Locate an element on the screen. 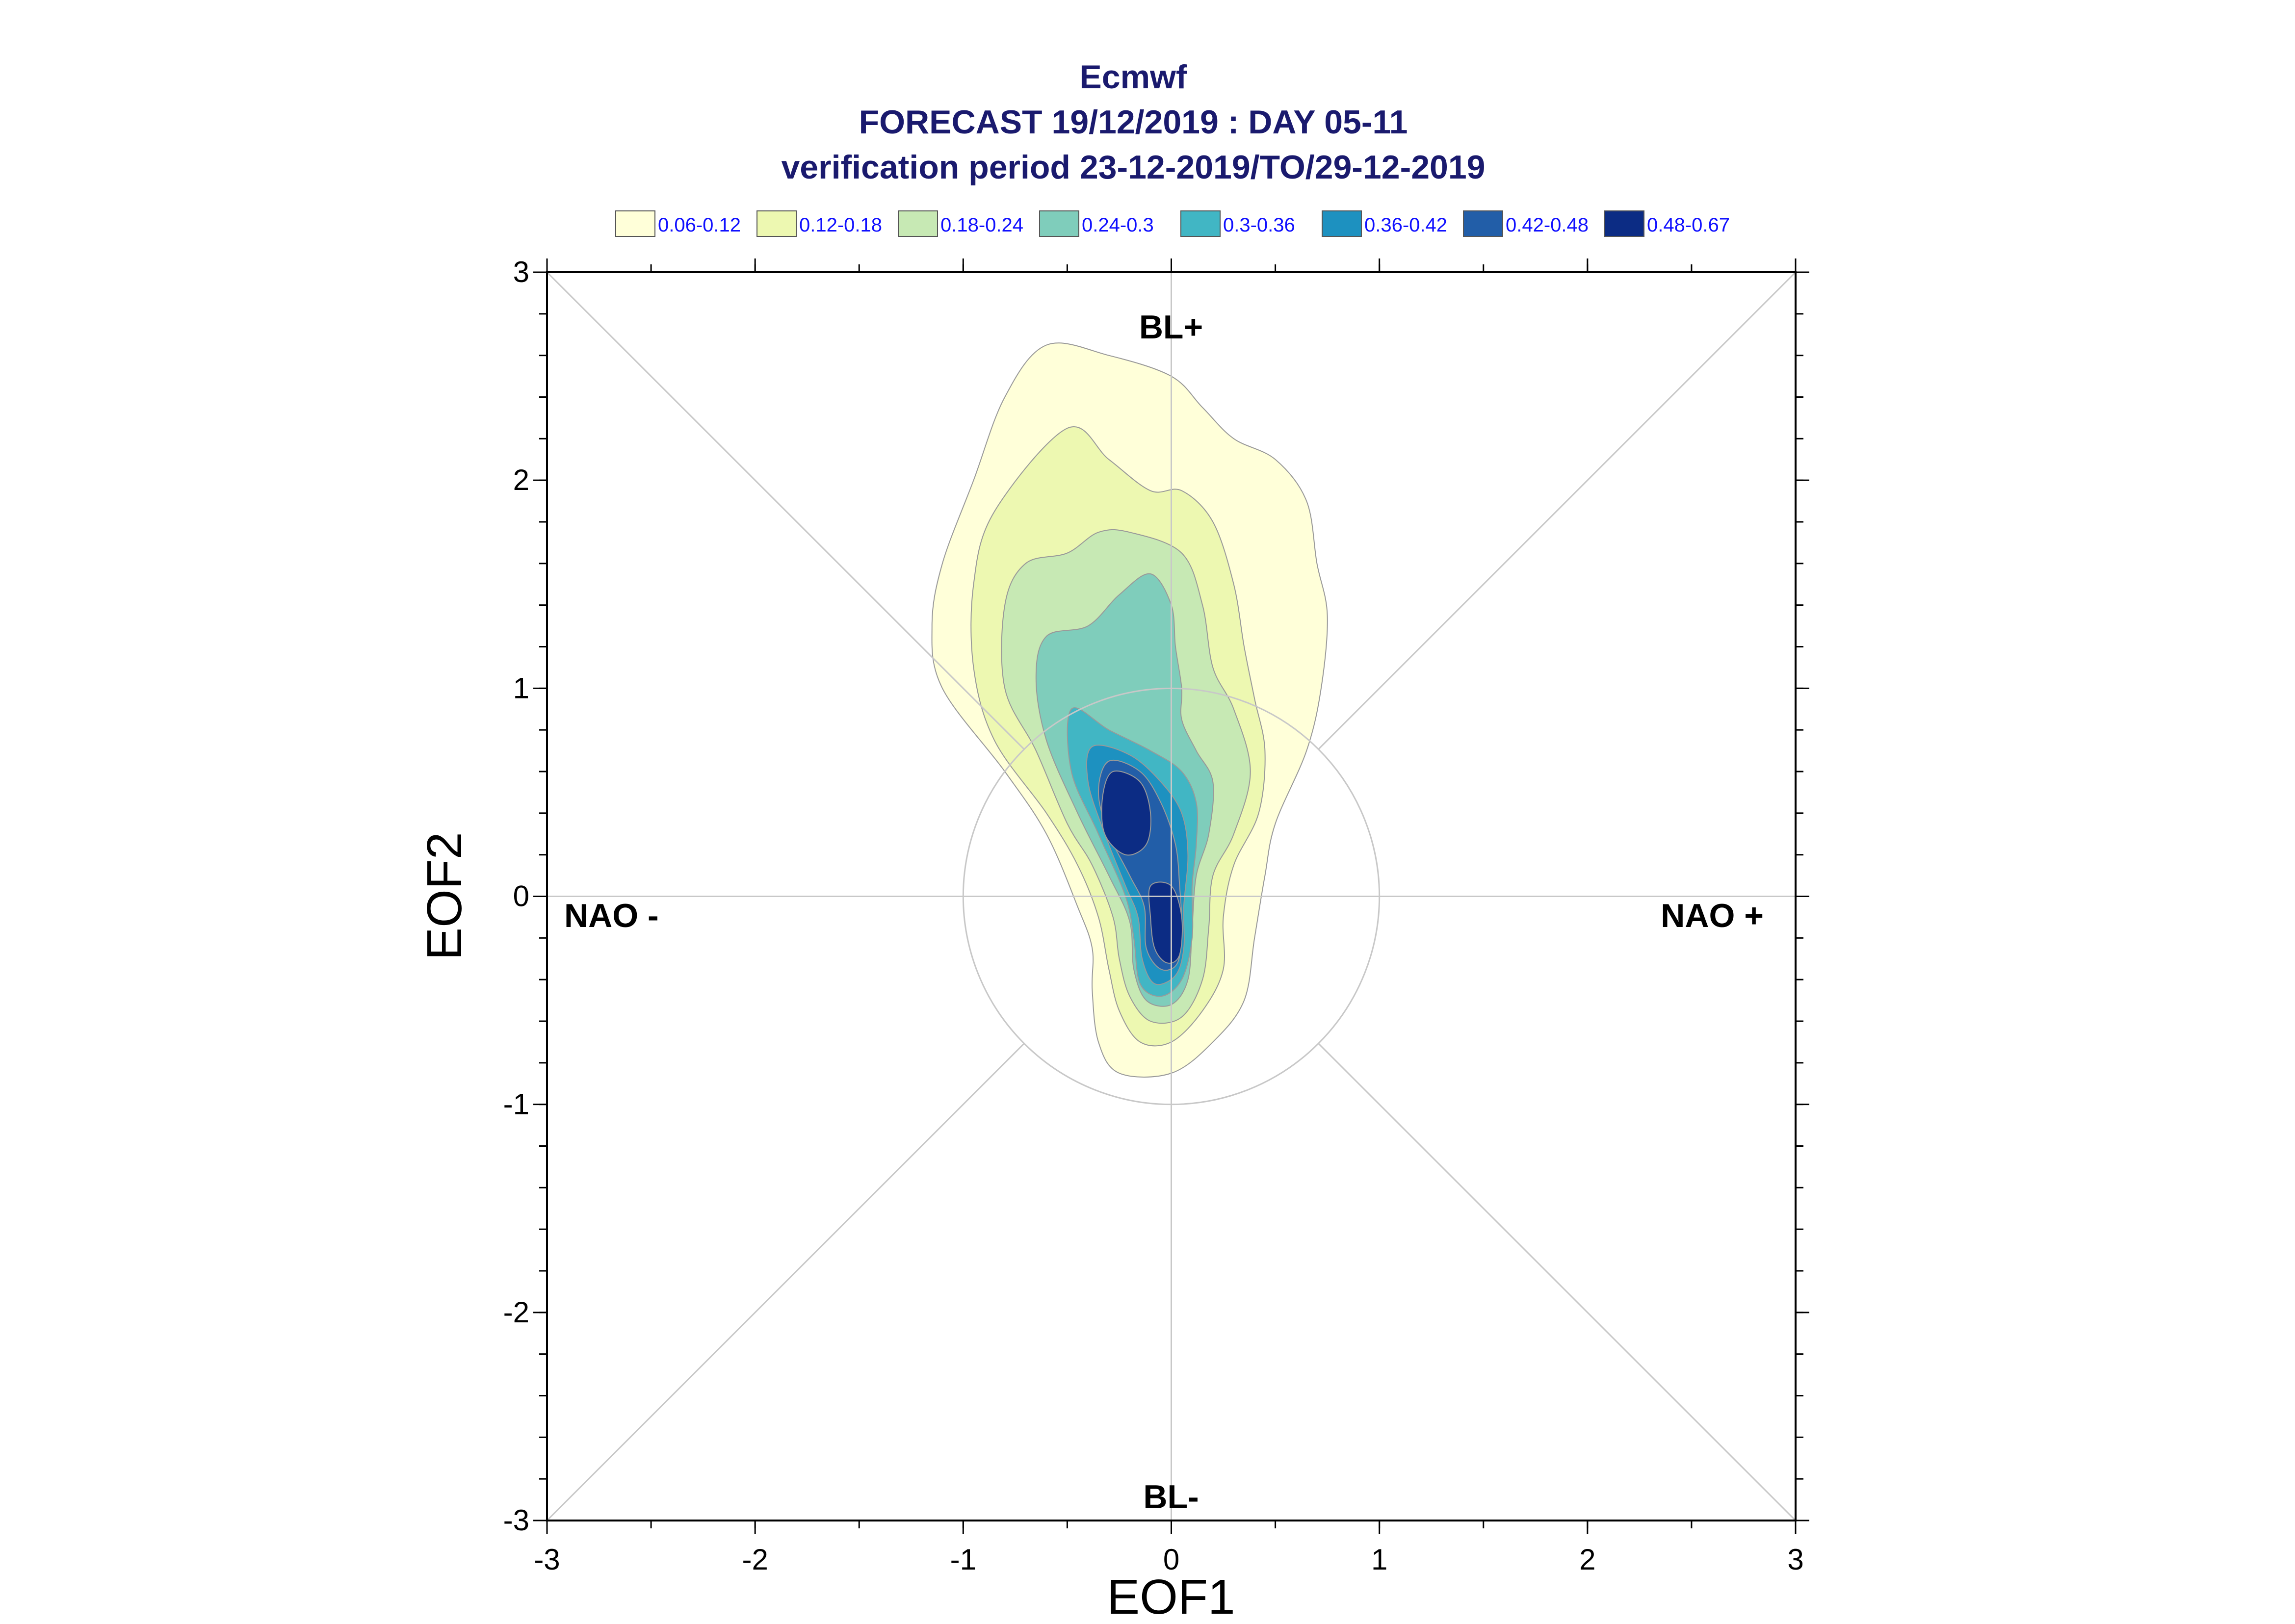 Image resolution: width=2295 pixels, height=1624 pixels. y-tick-label-5: 2 is located at coordinates (521, 480).